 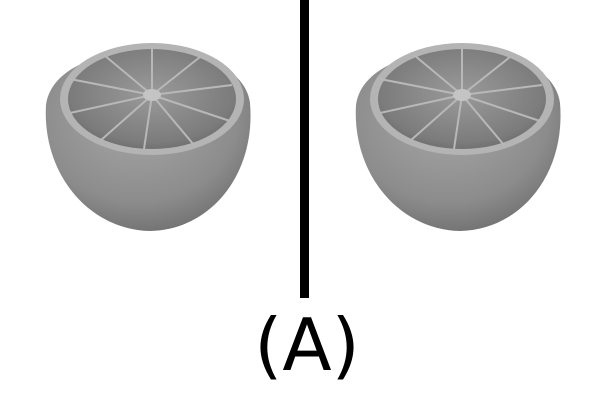 I want to click on divider, so click(x=304, y=149).